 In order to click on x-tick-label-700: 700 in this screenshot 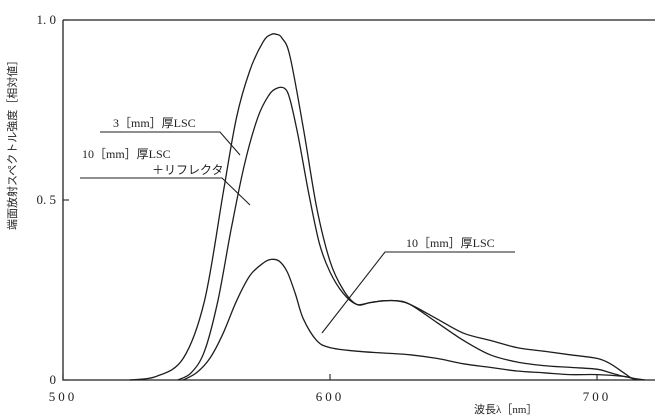, I will do `click(597, 396)`.